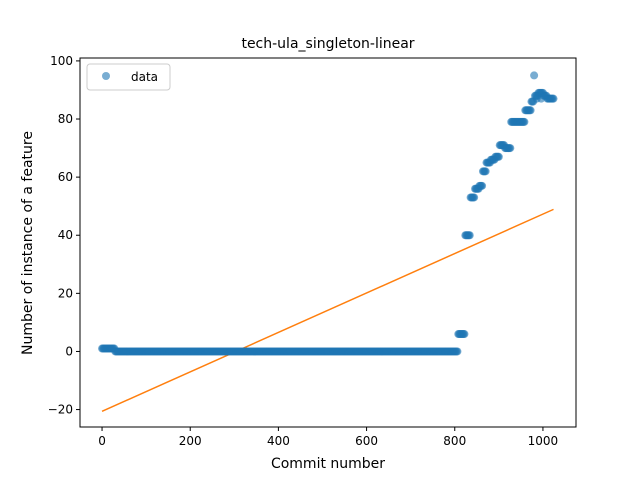 The width and height of the screenshot is (640, 480). What do you see at coordinates (328, 437) in the screenshot?
I see `x-axis-ticks: 0 200 400 600 800 1000` at bounding box center [328, 437].